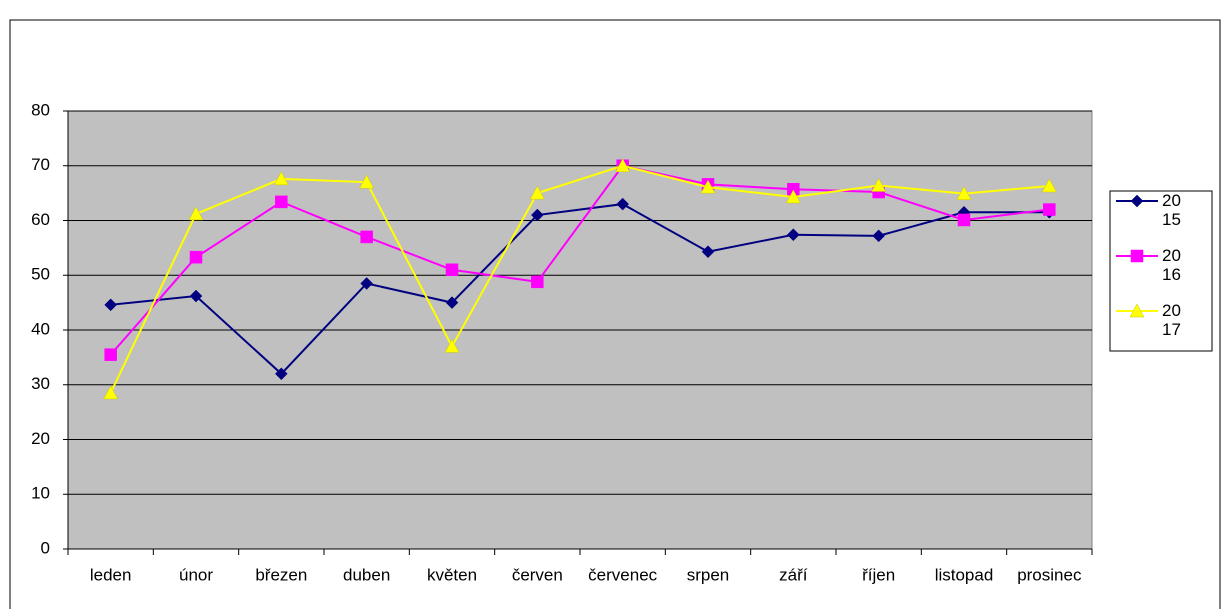 The image size is (1222, 609). What do you see at coordinates (281, 574) in the screenshot?
I see `x-tick-label: březen` at bounding box center [281, 574].